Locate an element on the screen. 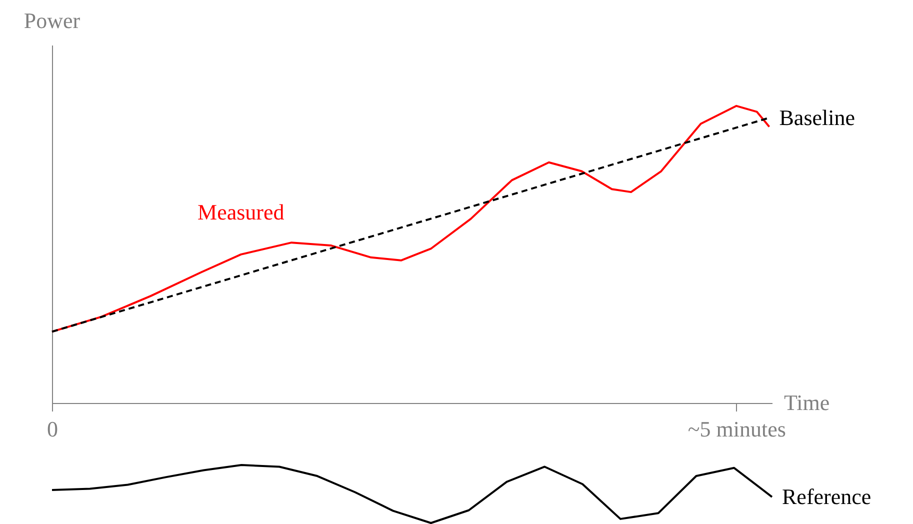 The width and height of the screenshot is (913, 524). y-axis-title: Power is located at coordinates (52, 20).